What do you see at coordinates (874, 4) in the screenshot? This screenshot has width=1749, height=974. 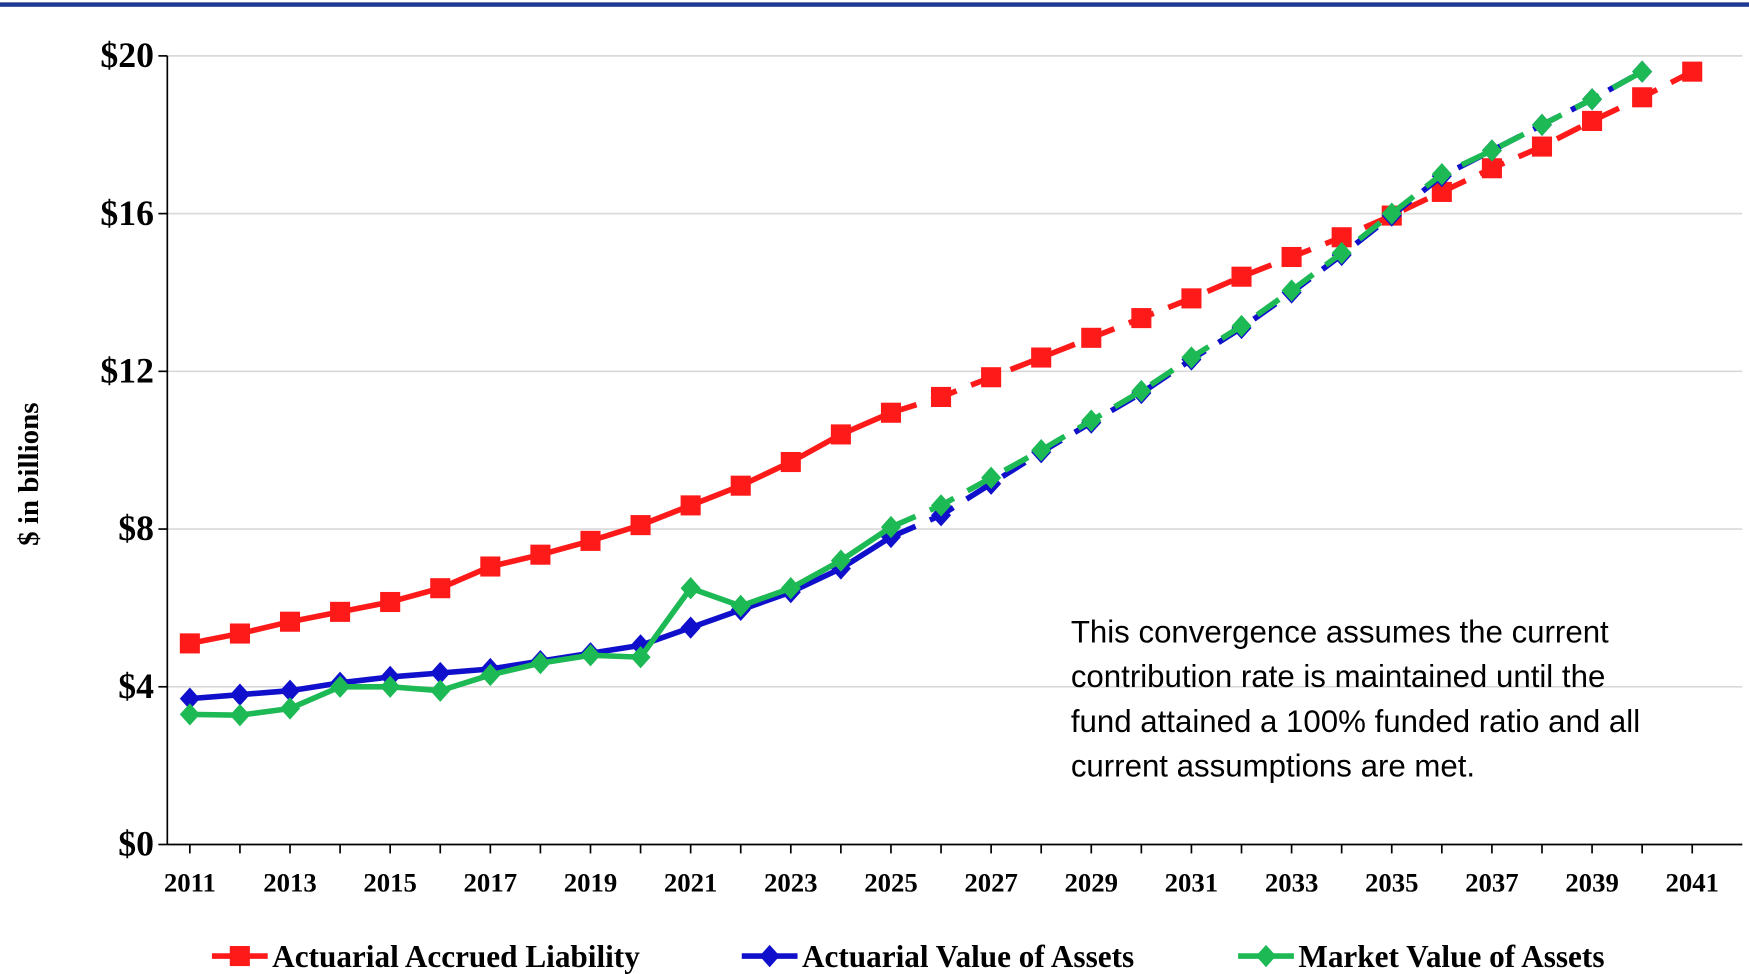 I see `top-rule` at bounding box center [874, 4].